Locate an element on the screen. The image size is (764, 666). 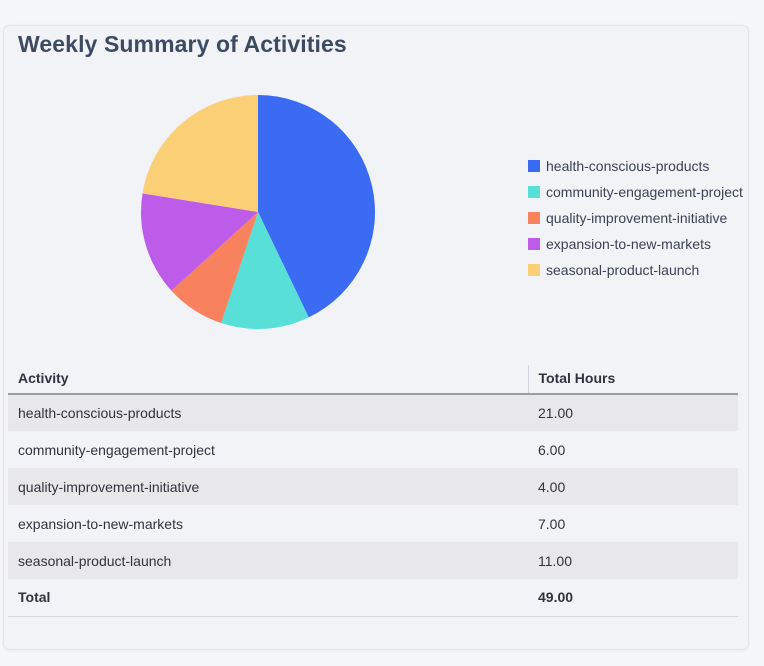
table-header: Activity Total Hours is located at coordinates (373, 380).